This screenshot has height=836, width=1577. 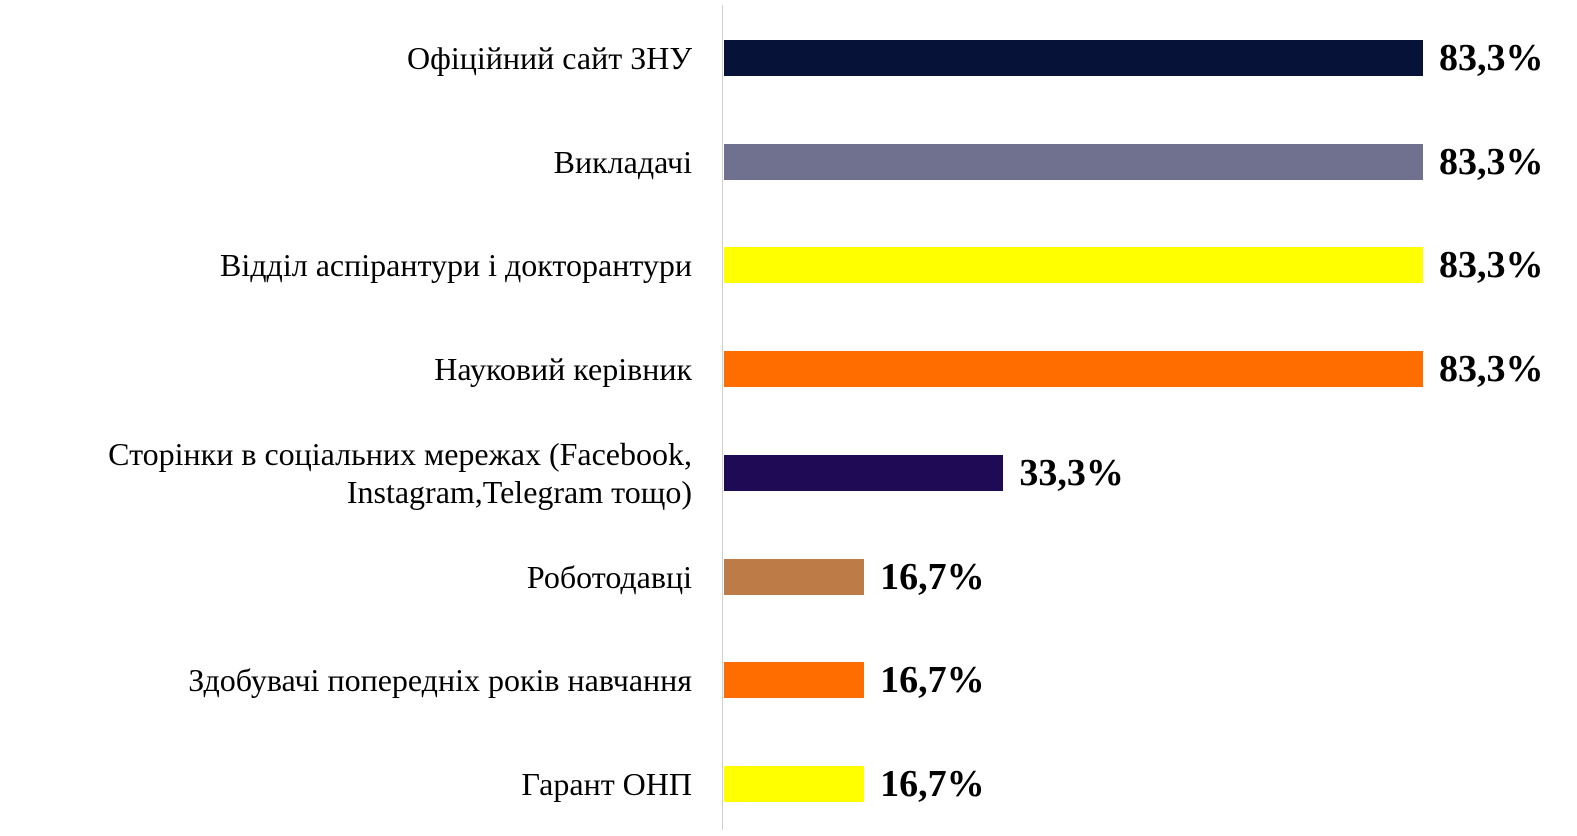 What do you see at coordinates (622, 161) in the screenshot?
I see `category-label: Викладачі` at bounding box center [622, 161].